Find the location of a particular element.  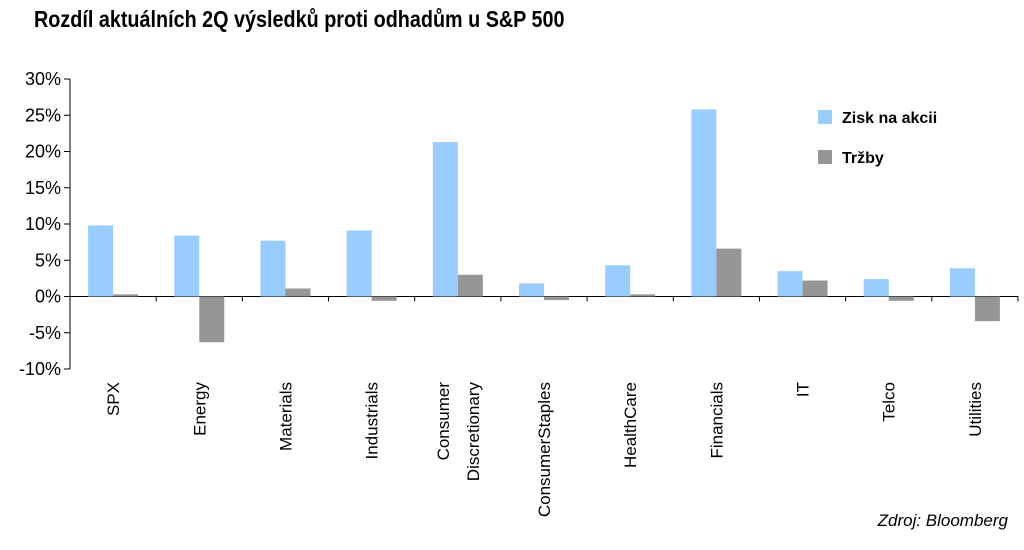

category-label: Materials is located at coordinates (285, 416).